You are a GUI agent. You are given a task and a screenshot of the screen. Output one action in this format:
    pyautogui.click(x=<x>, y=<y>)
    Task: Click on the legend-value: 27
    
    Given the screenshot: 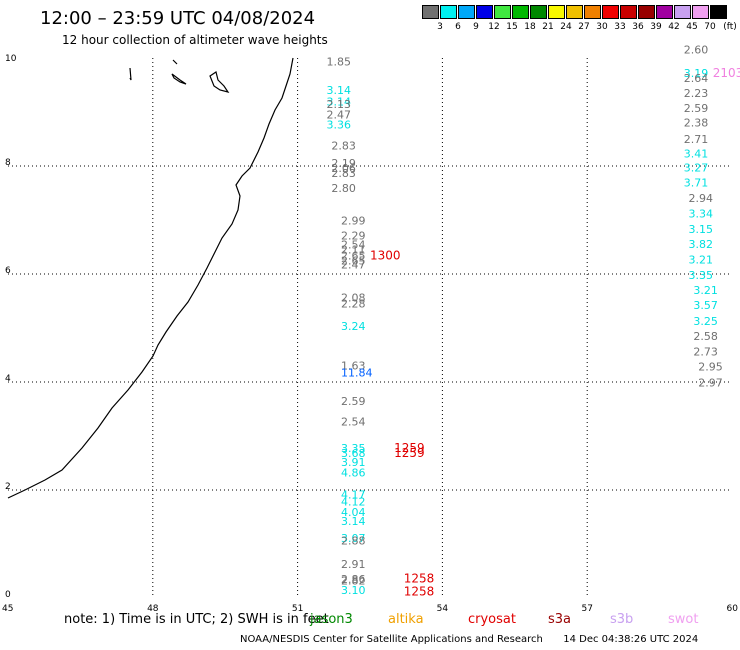 What is the action you would take?
    pyautogui.click(x=584, y=27)
    